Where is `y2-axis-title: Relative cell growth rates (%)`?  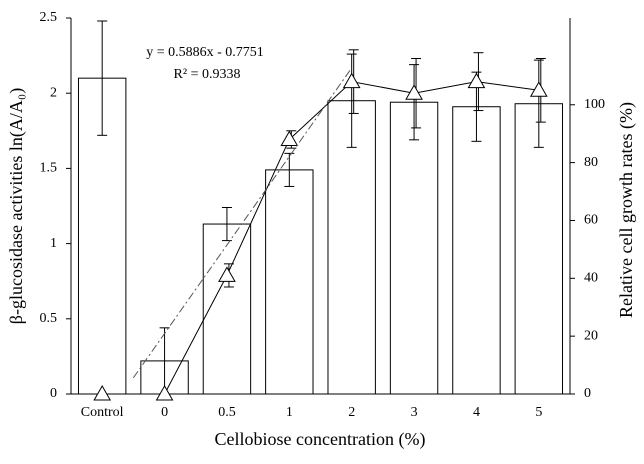 y2-axis-title: Relative cell growth rates (%) is located at coordinates (626, 210).